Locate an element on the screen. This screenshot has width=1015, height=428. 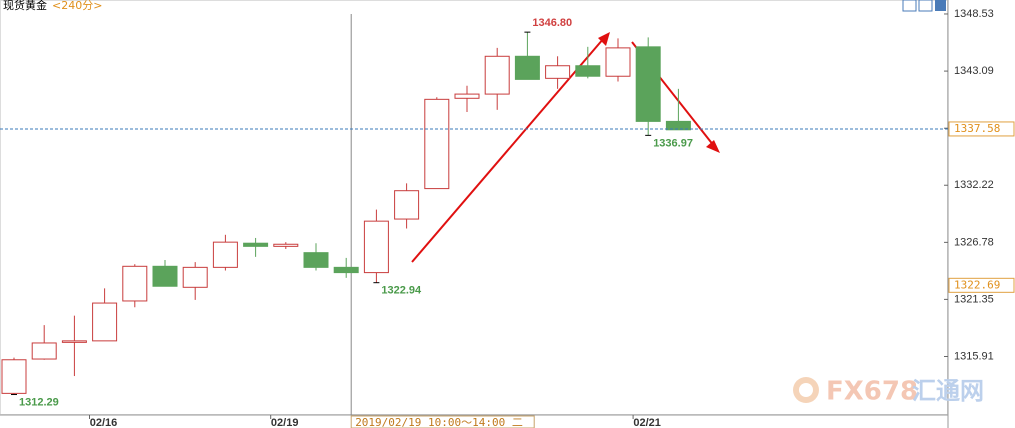
y-tick-label: 1321.35 is located at coordinates (974, 299).